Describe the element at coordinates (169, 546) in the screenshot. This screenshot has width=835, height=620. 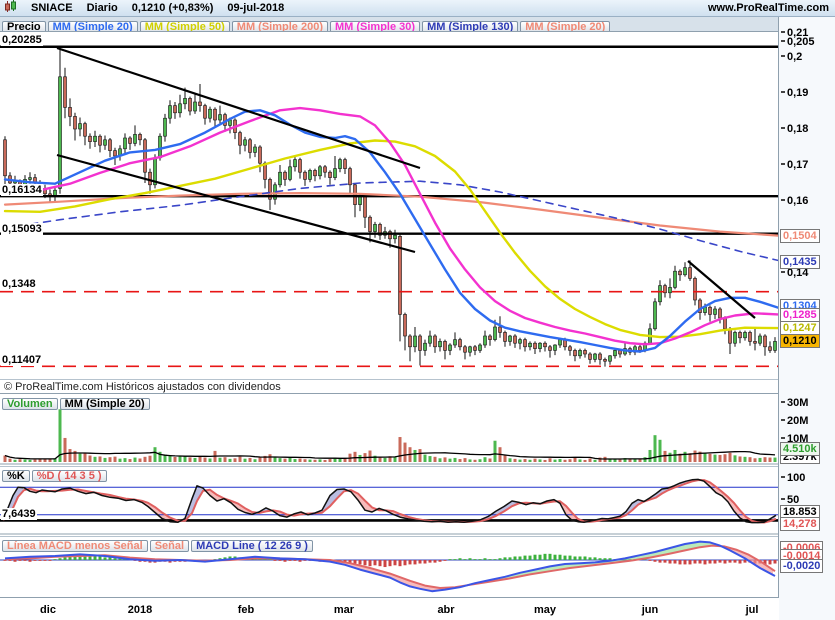
I see `macd-indicator-button-1: Señal` at that location.